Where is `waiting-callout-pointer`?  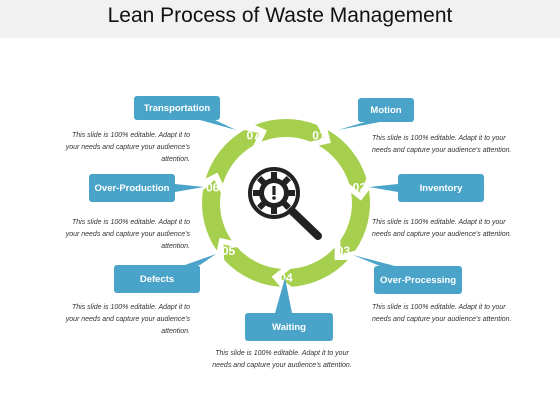 waiting-callout-pointer is located at coordinates (283, 295).